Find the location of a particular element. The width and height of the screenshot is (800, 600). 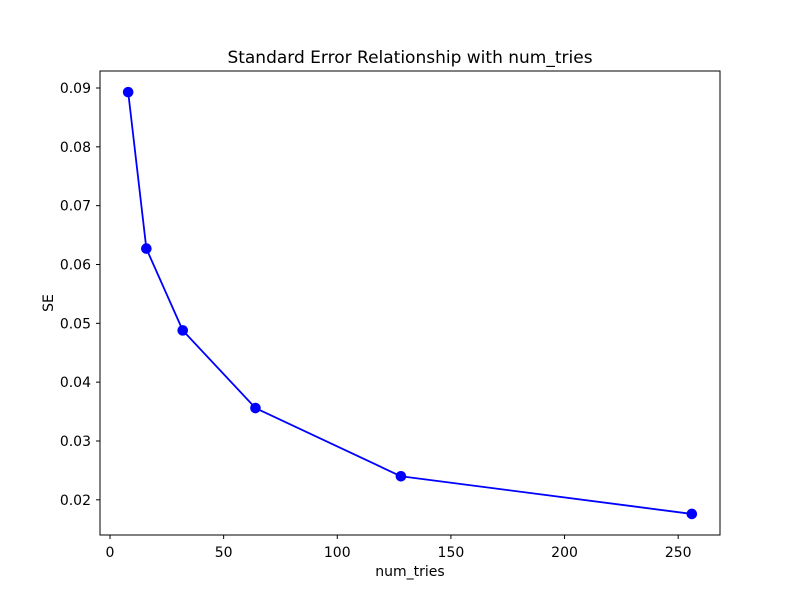

y-tick-label: 0.09 is located at coordinates (75, 89).